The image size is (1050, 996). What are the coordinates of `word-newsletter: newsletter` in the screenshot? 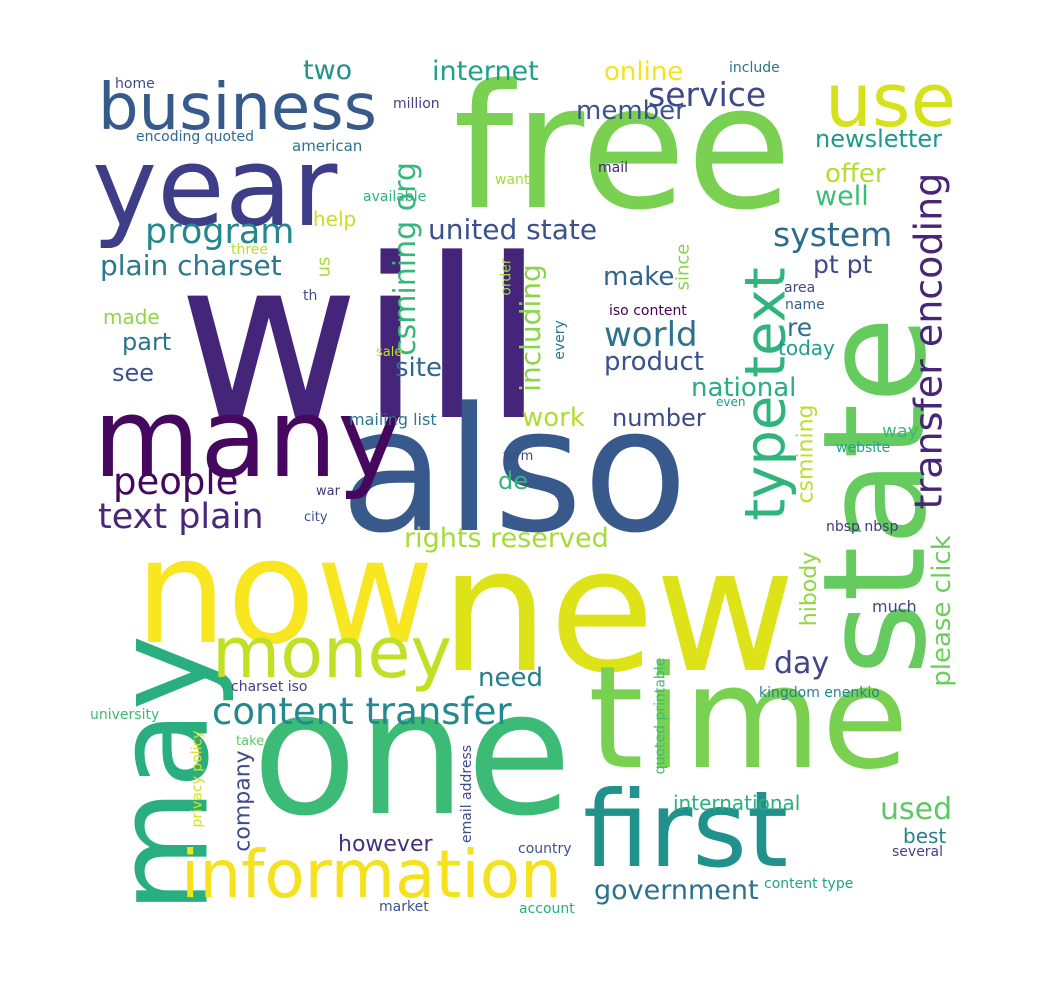 It's located at (878, 139).